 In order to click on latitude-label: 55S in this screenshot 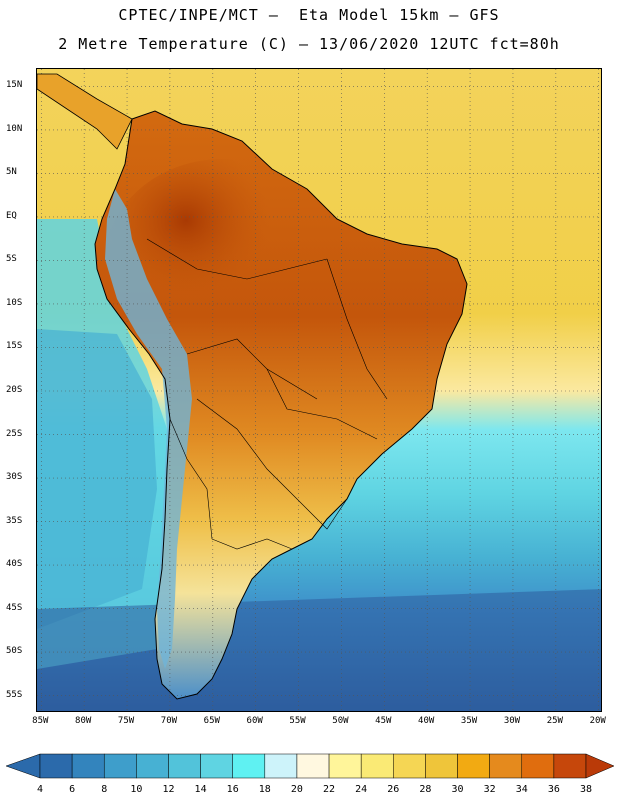, I will do `click(14, 694)`.